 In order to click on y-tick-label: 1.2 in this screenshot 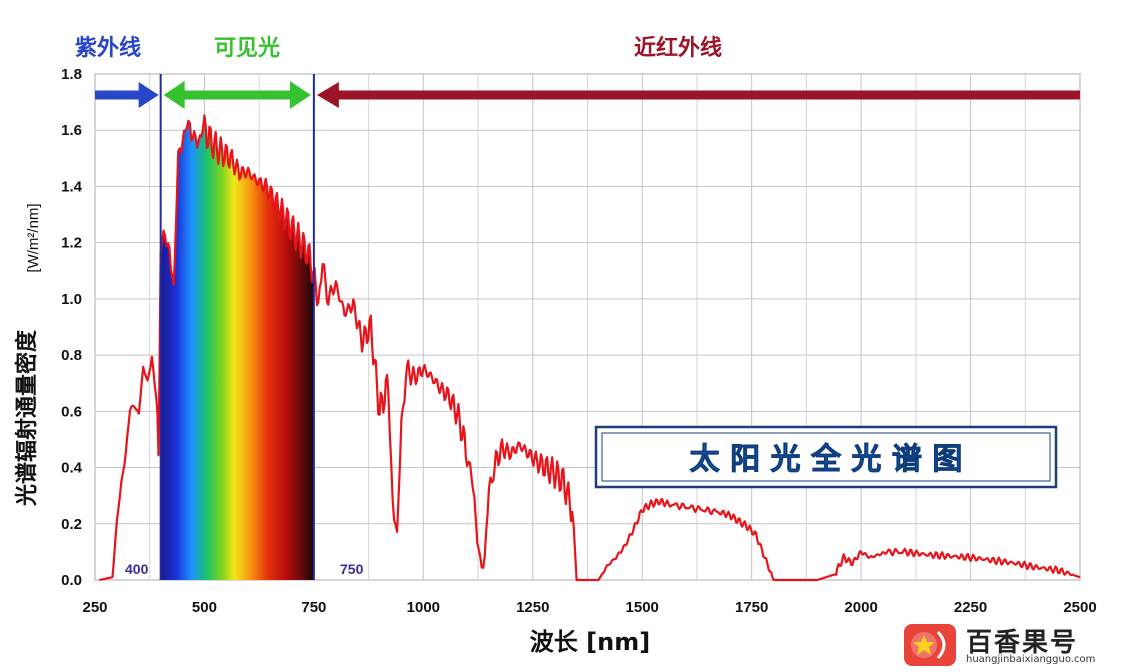, I will do `click(71, 243)`.